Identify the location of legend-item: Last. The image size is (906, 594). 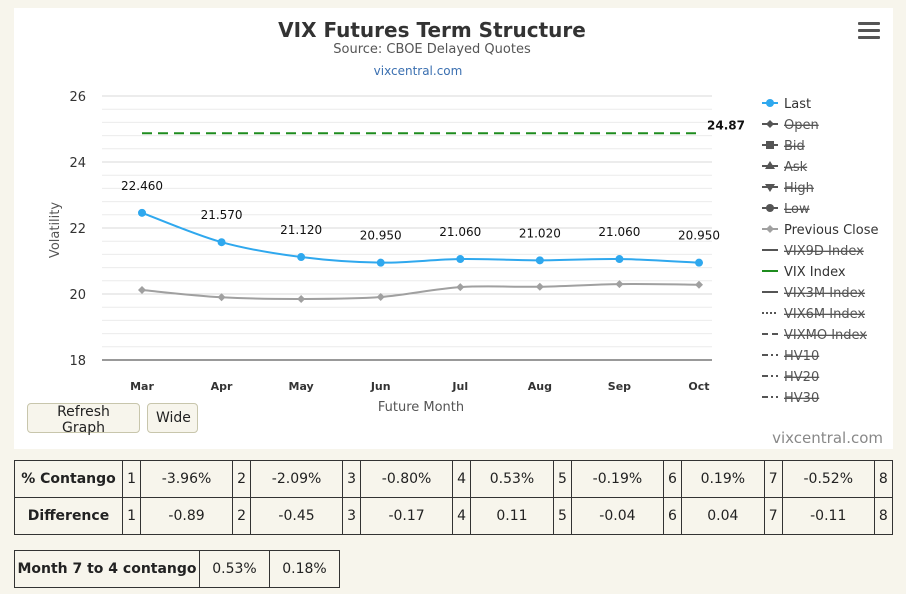
(797, 104).